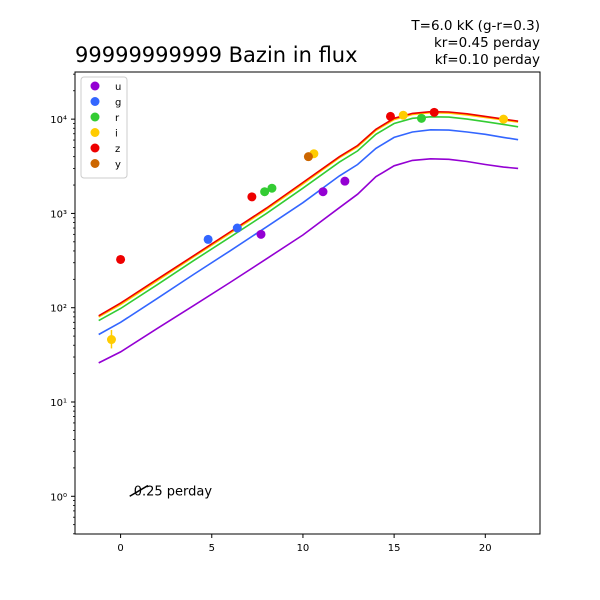  Describe the element at coordinates (95, 86) in the screenshot. I see `legend-marker-u` at that location.